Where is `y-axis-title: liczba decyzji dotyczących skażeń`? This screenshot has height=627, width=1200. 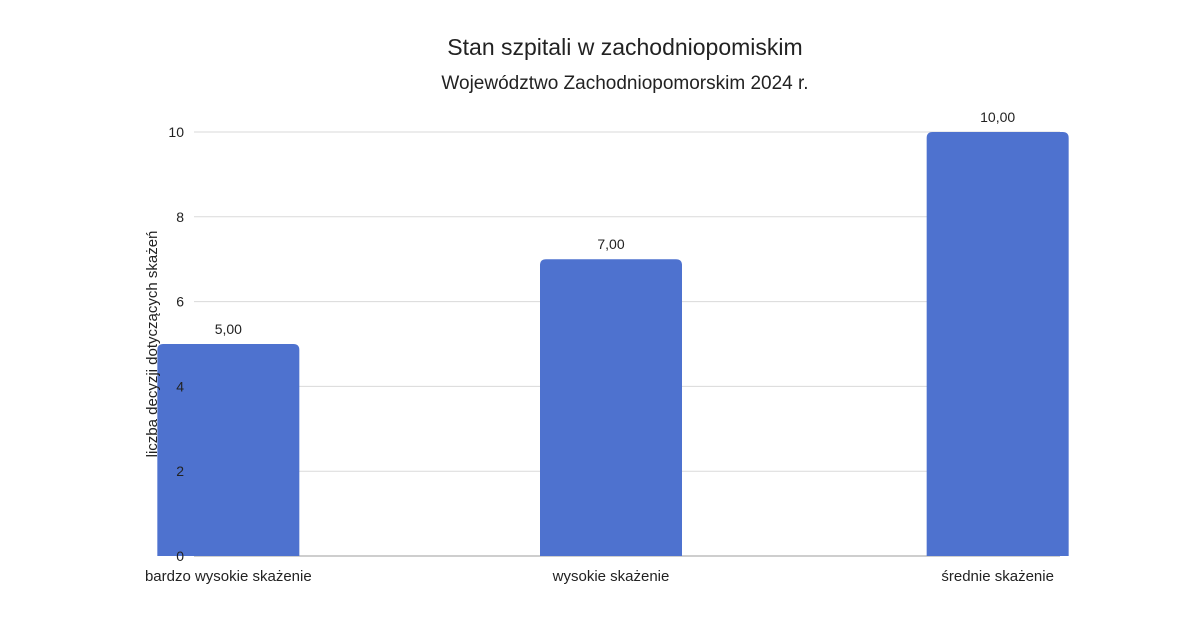 y-axis-title: liczba decyzji dotyczących skażeń is located at coordinates (152, 344).